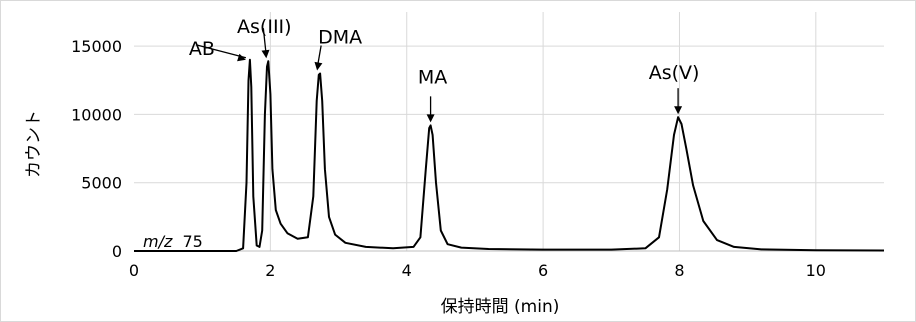 The image size is (916, 322). I want to click on peak-label: MA, so click(432, 77).